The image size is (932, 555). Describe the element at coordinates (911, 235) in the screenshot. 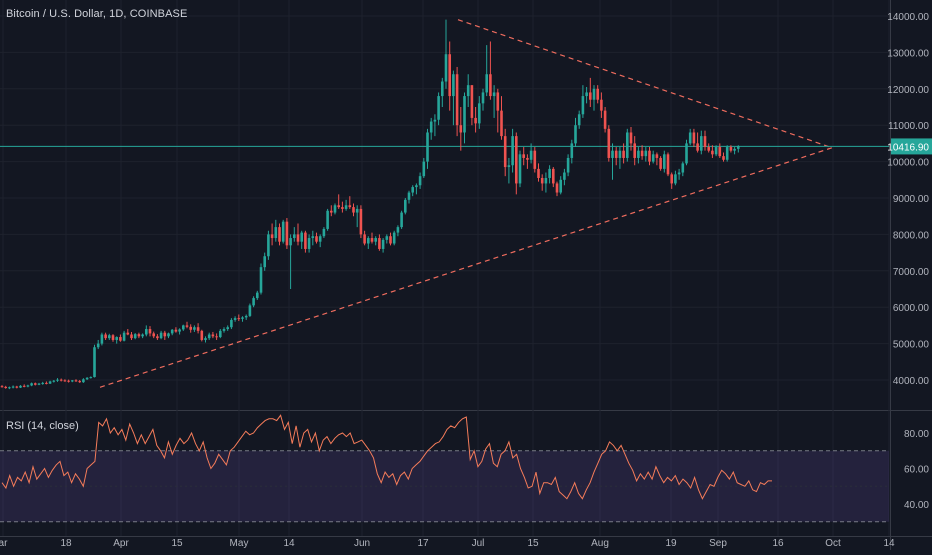

I see `price-tick-label: 8000.00` at that location.